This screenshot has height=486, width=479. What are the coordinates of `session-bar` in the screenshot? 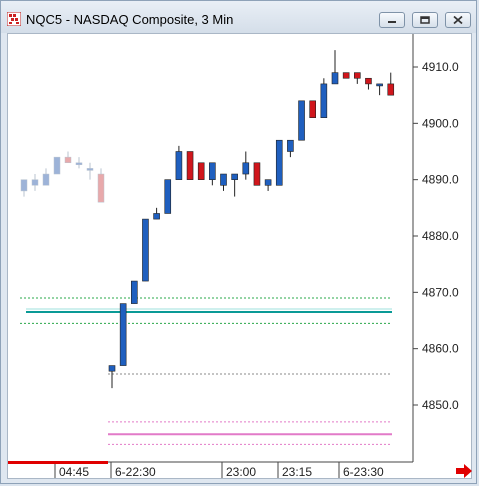 It's located at (58, 462).